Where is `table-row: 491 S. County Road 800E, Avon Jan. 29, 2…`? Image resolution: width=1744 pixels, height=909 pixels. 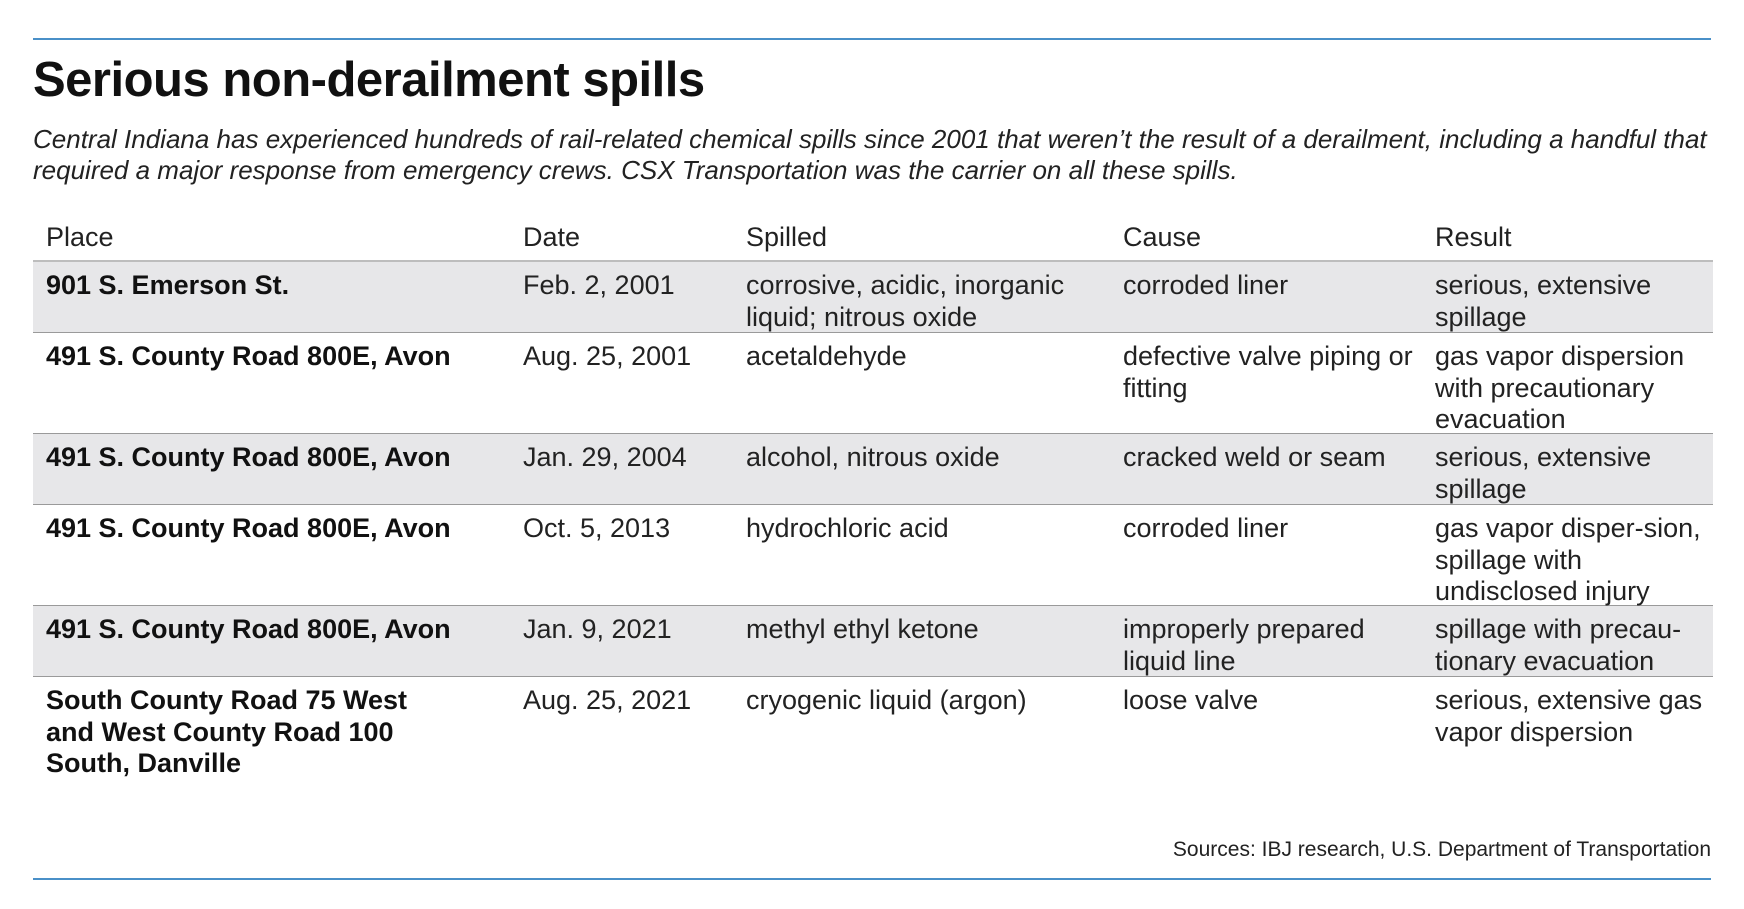 table-row: 491 S. County Road 800E, Avon Jan. 29, 2… is located at coordinates (873, 469).